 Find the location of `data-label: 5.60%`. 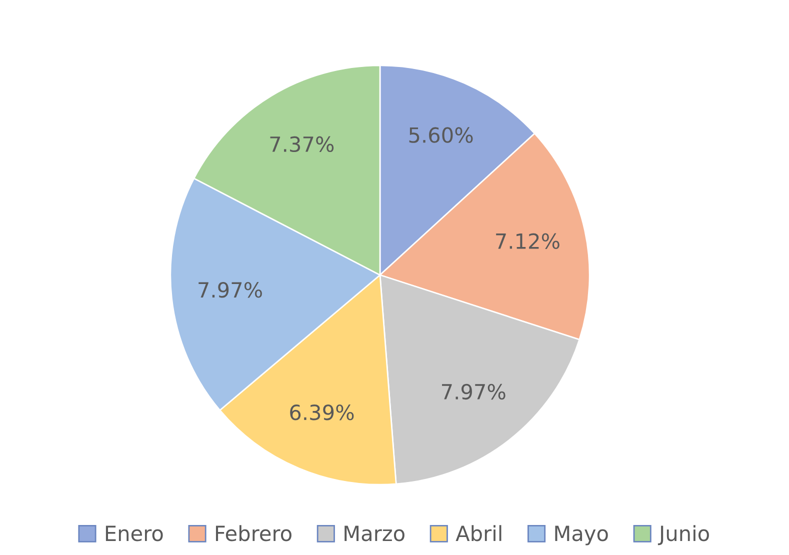

data-label: 5.60% is located at coordinates (441, 135).